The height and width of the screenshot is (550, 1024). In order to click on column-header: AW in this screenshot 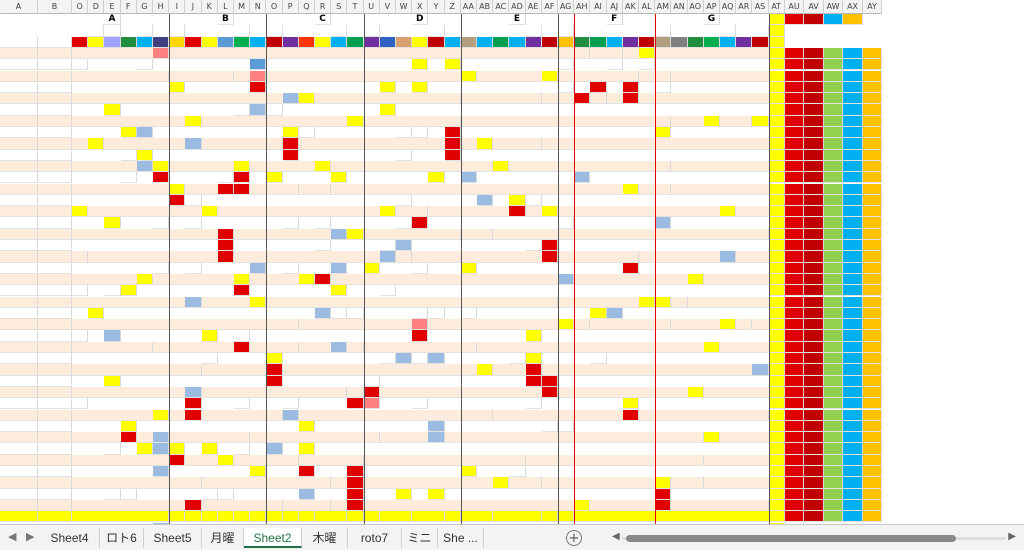, I will do `click(833, 7)`.